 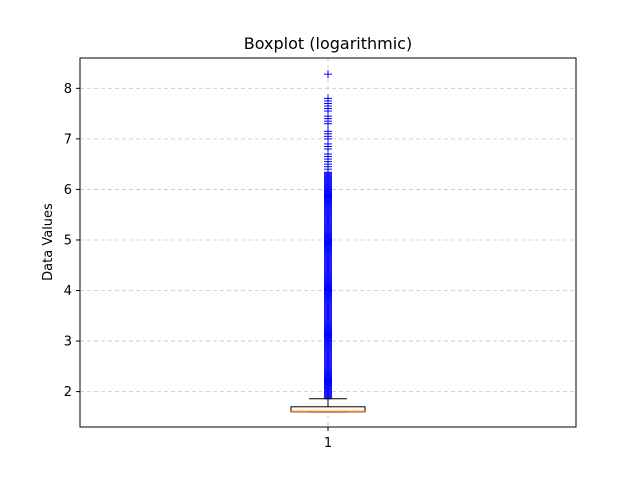 I want to click on x-tick-label: 1, so click(x=328, y=443).